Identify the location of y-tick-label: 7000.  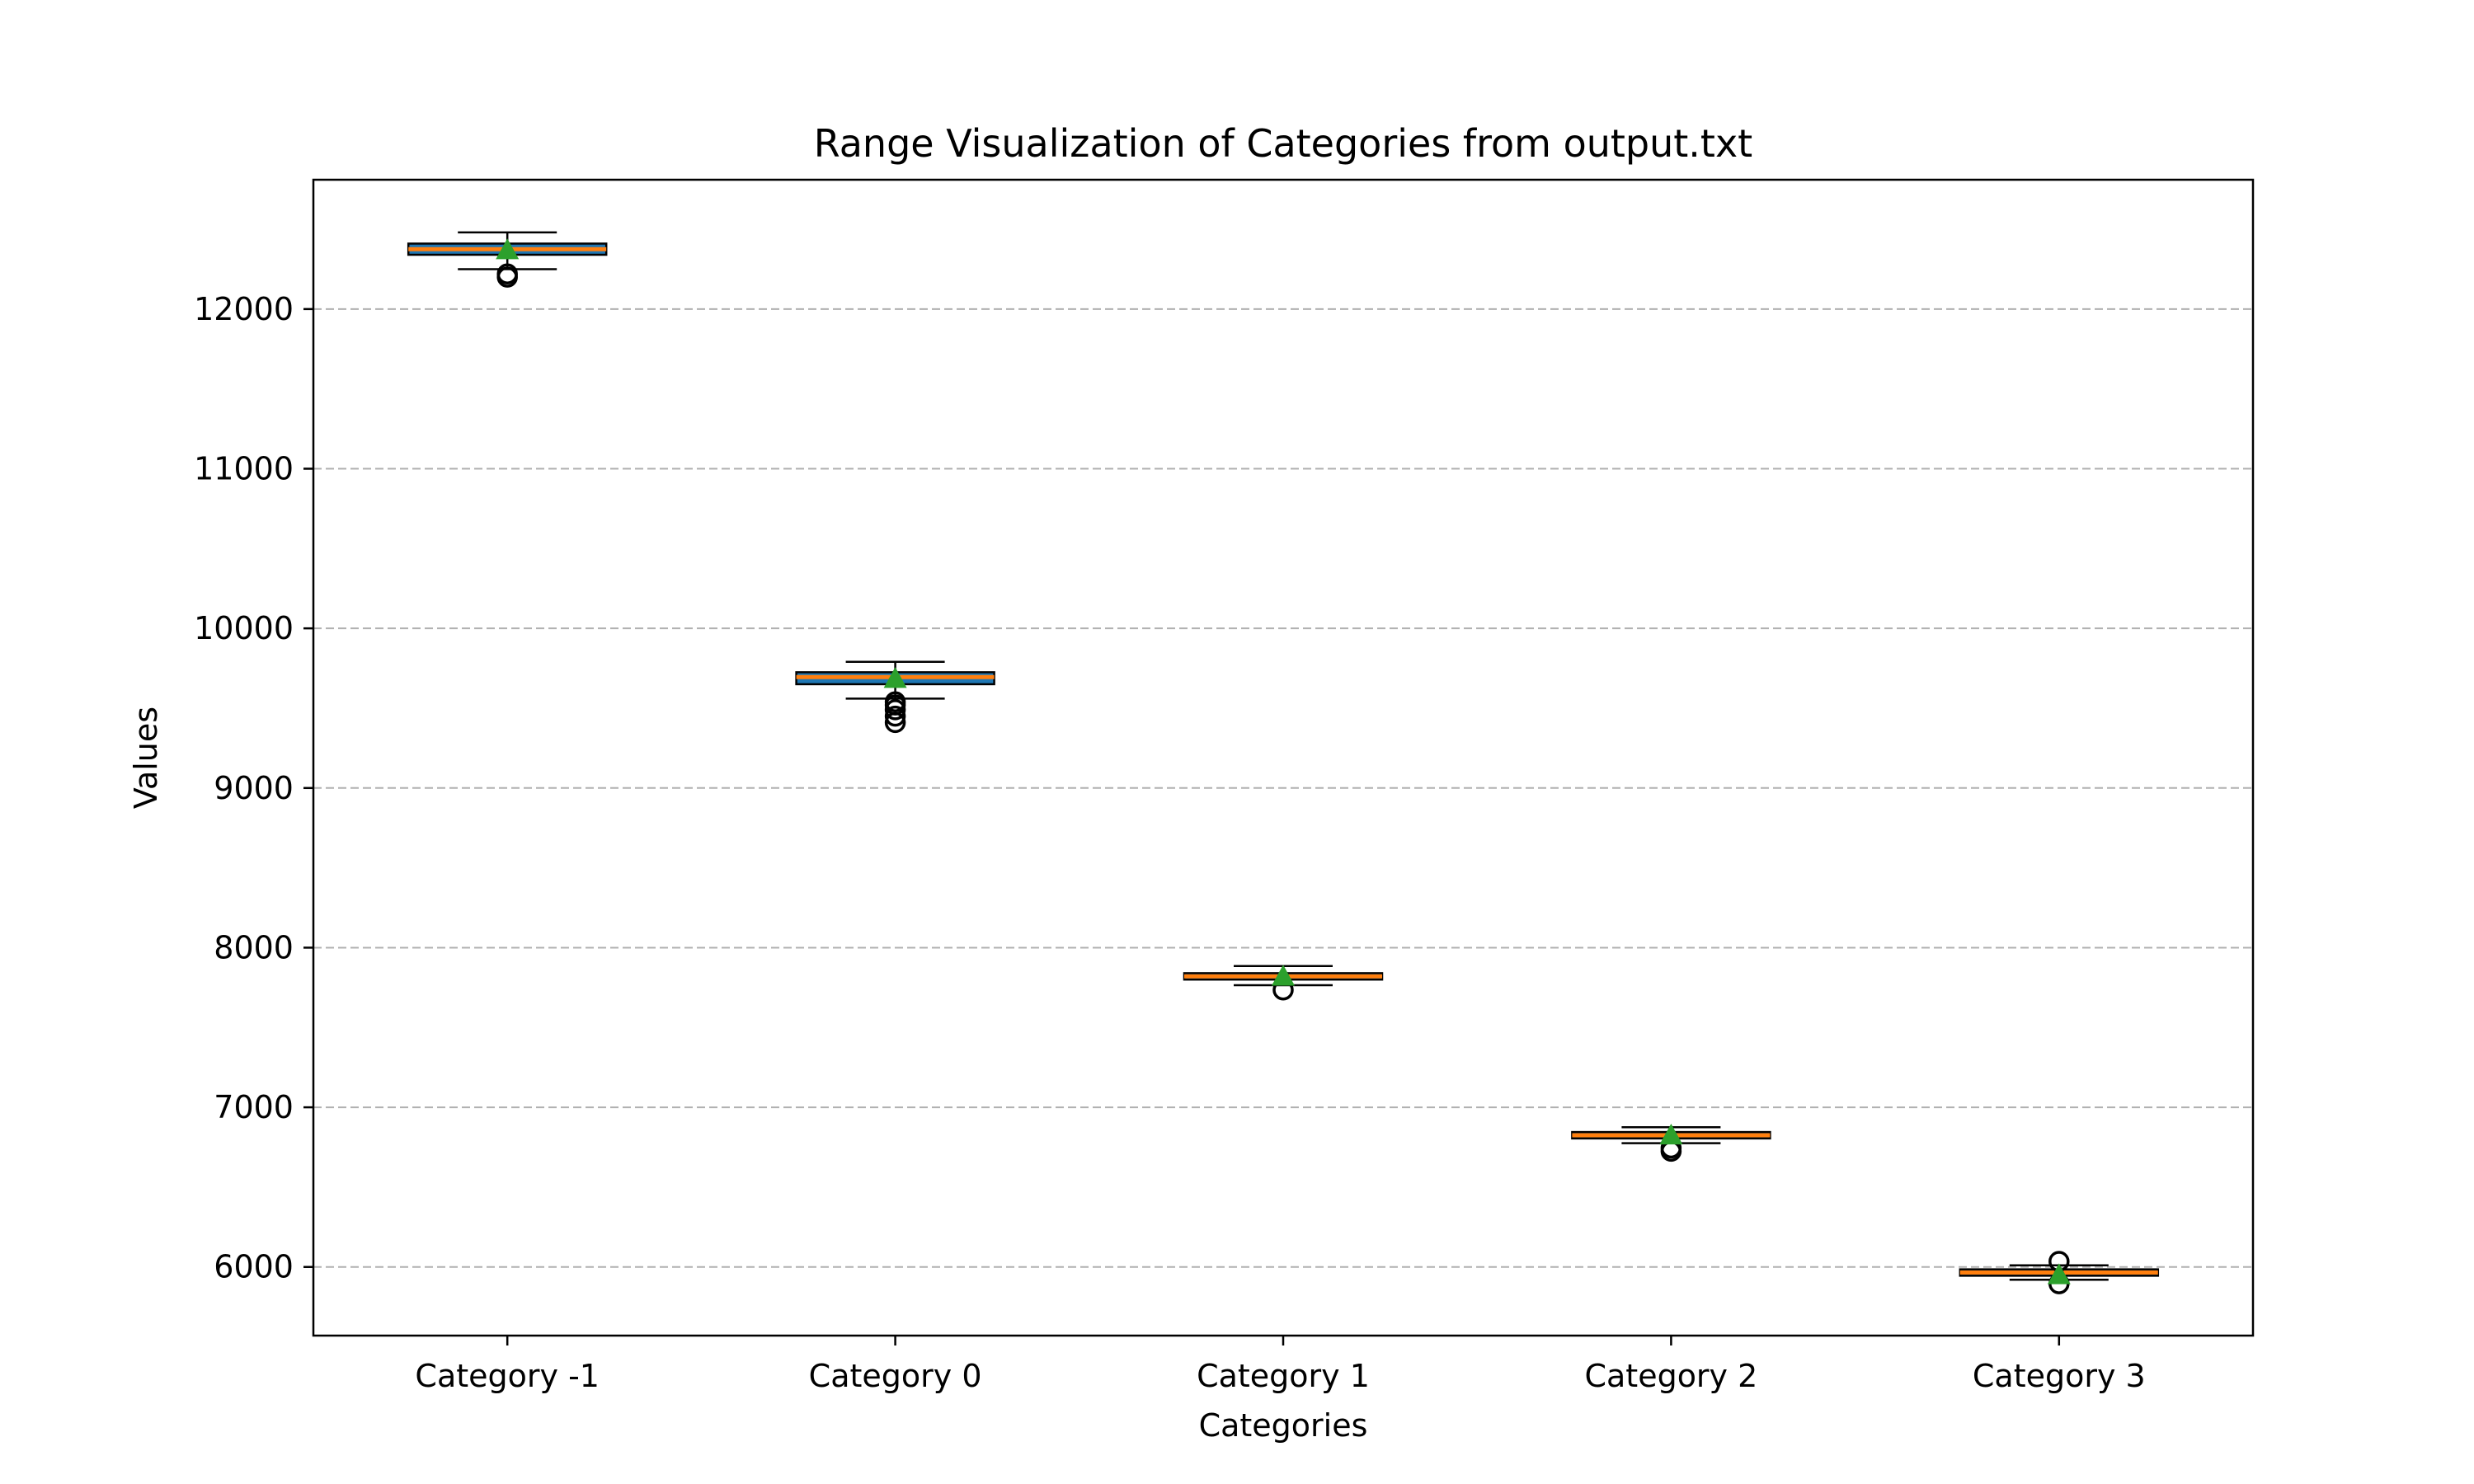
(254, 1107).